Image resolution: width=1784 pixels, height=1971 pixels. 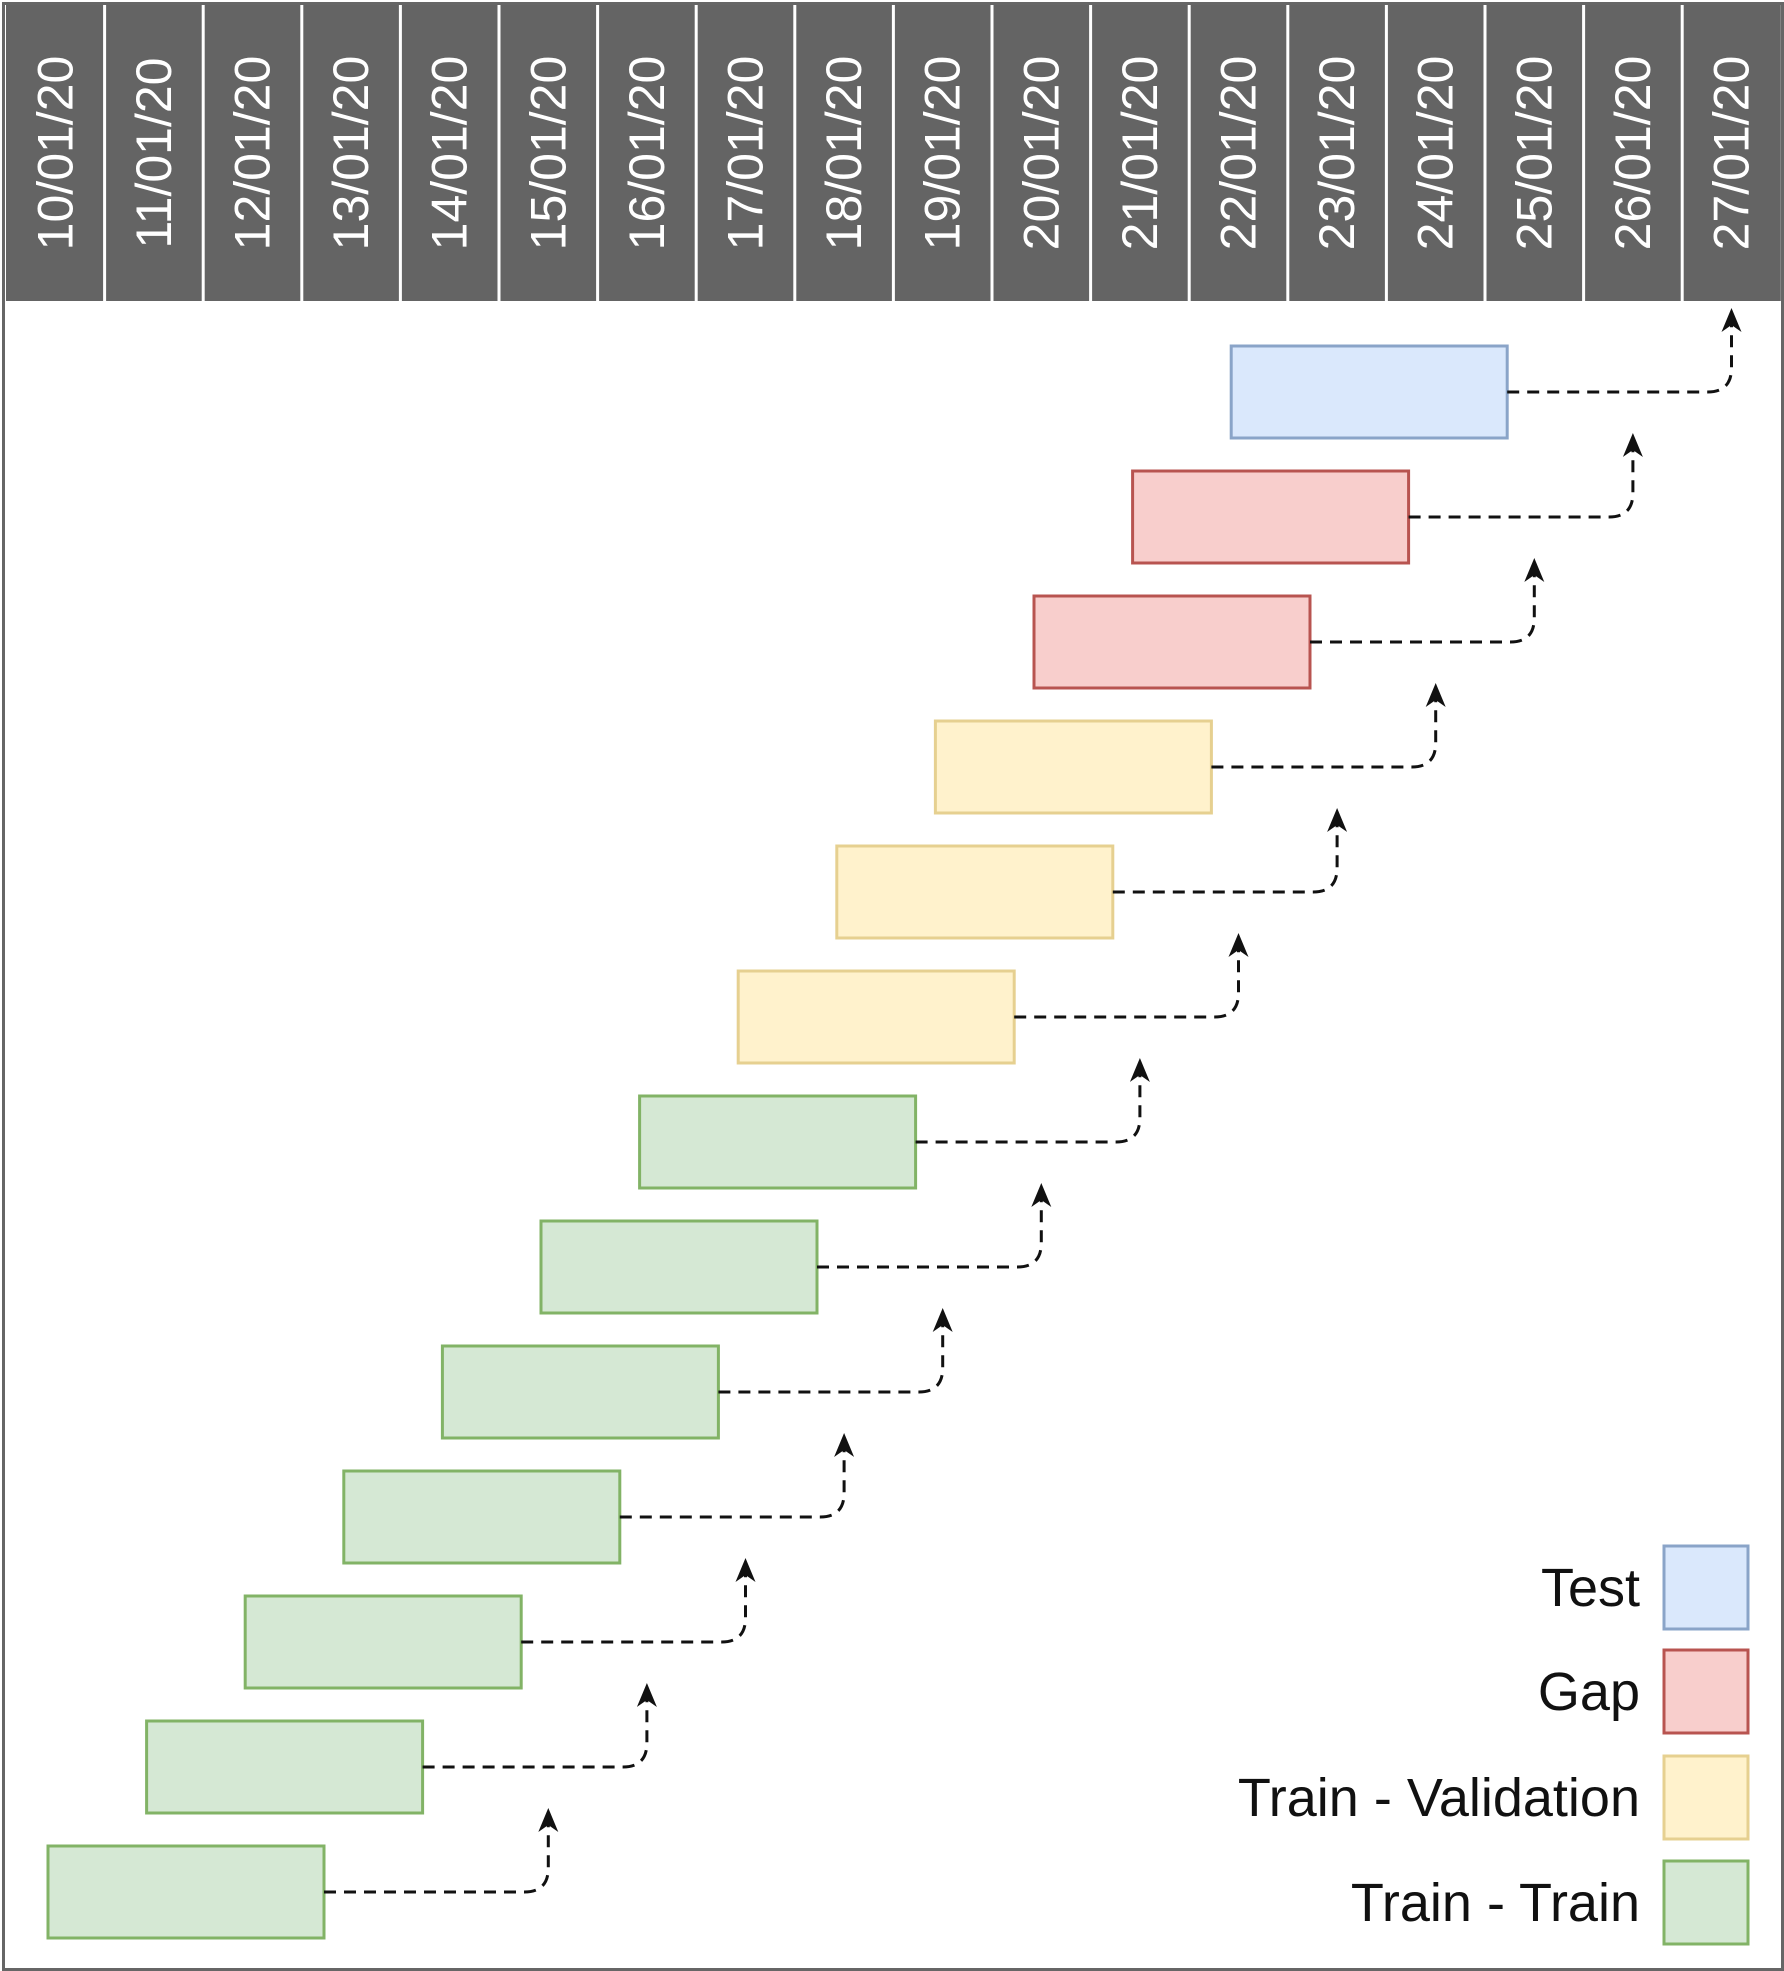 I want to click on date-label: 21/01/20, so click(x=1140, y=153).